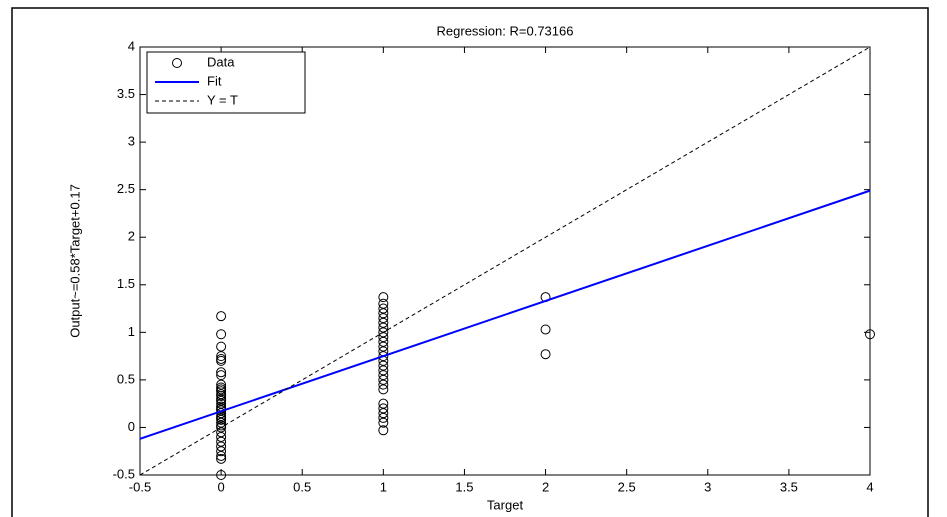 Image resolution: width=947 pixels, height=517 pixels. Describe the element at coordinates (302, 486) in the screenshot. I see `x-tick-label: 0.5` at that location.